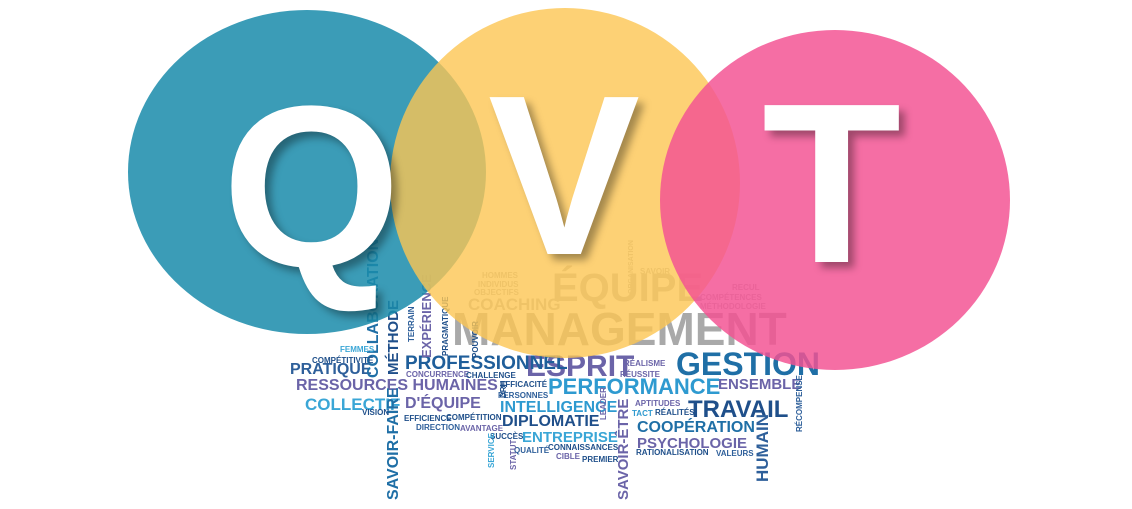 This screenshot has height=509, width=1132. Describe the element at coordinates (491, 375) in the screenshot. I see `cloud-word: CHALLENGE` at that location.